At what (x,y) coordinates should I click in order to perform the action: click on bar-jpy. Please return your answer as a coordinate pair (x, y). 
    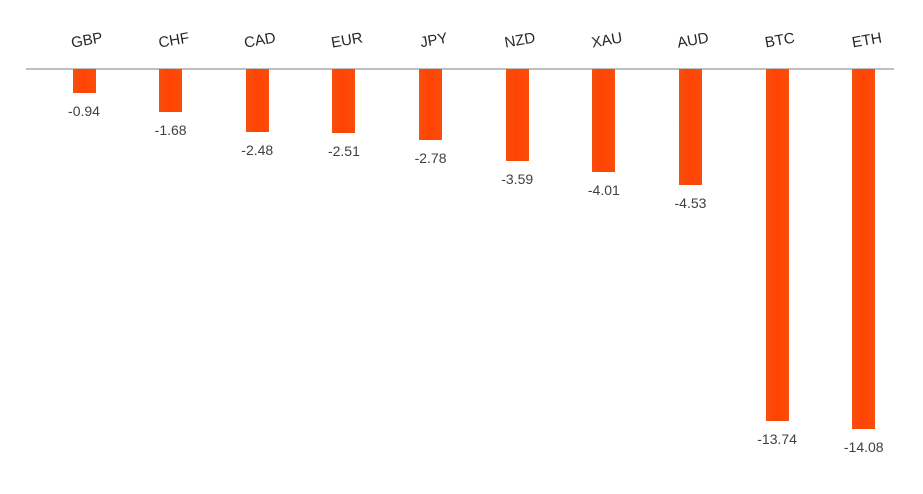
    Looking at the image, I should click on (431, 105).